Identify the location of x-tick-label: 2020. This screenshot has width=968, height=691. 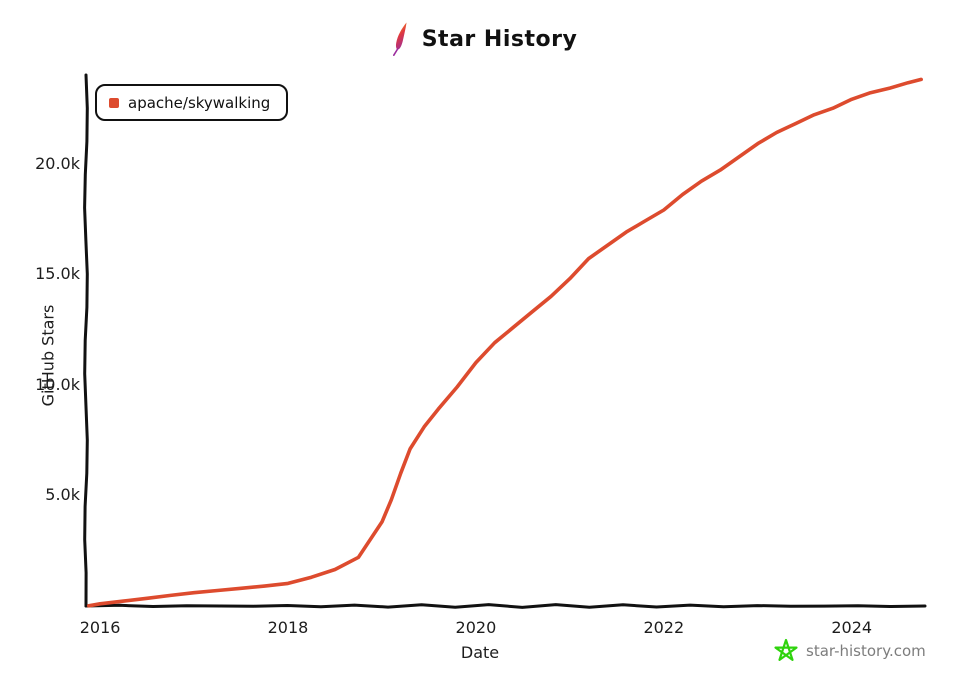
(476, 627).